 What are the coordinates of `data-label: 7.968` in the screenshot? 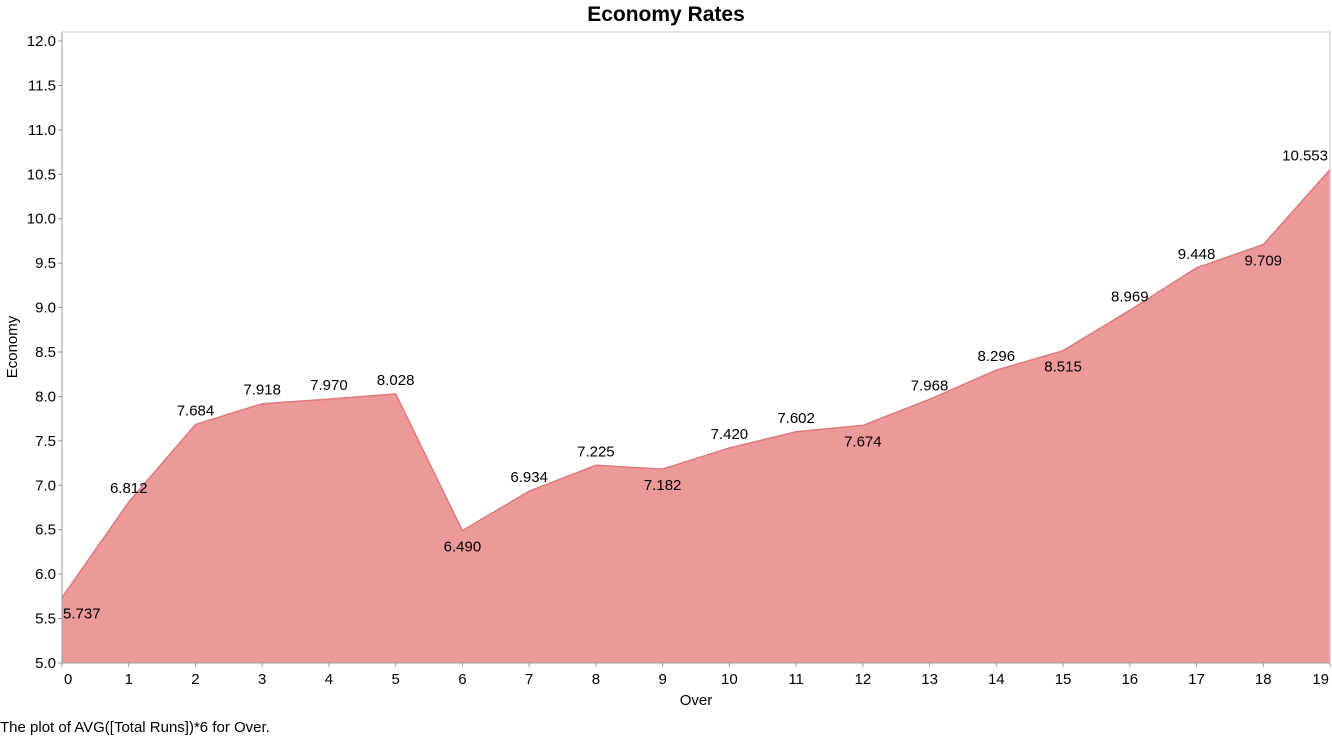 It's located at (930, 385).